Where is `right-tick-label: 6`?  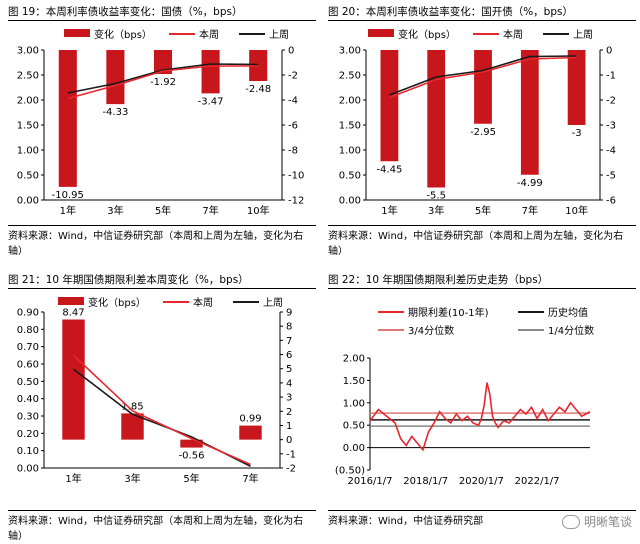 right-tick-label: 6 is located at coordinates (289, 355).